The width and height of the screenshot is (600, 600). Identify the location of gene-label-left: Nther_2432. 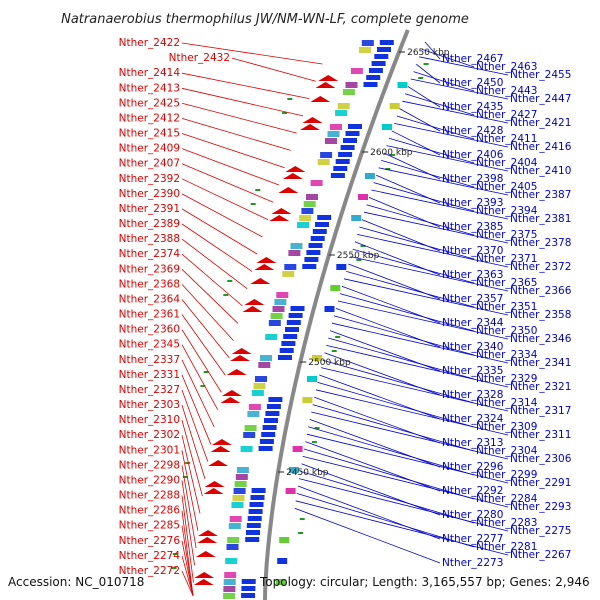
(199, 58).